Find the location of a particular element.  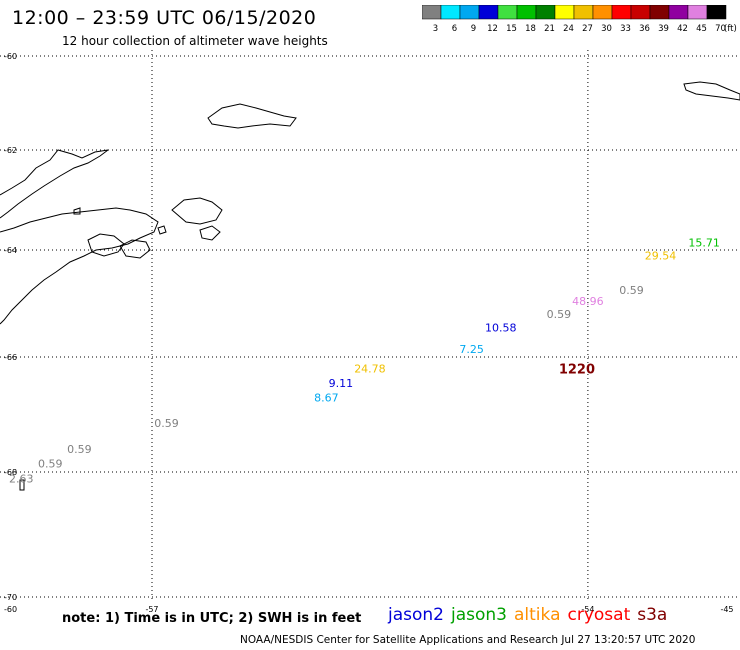

time-label: 1220 is located at coordinates (577, 370).